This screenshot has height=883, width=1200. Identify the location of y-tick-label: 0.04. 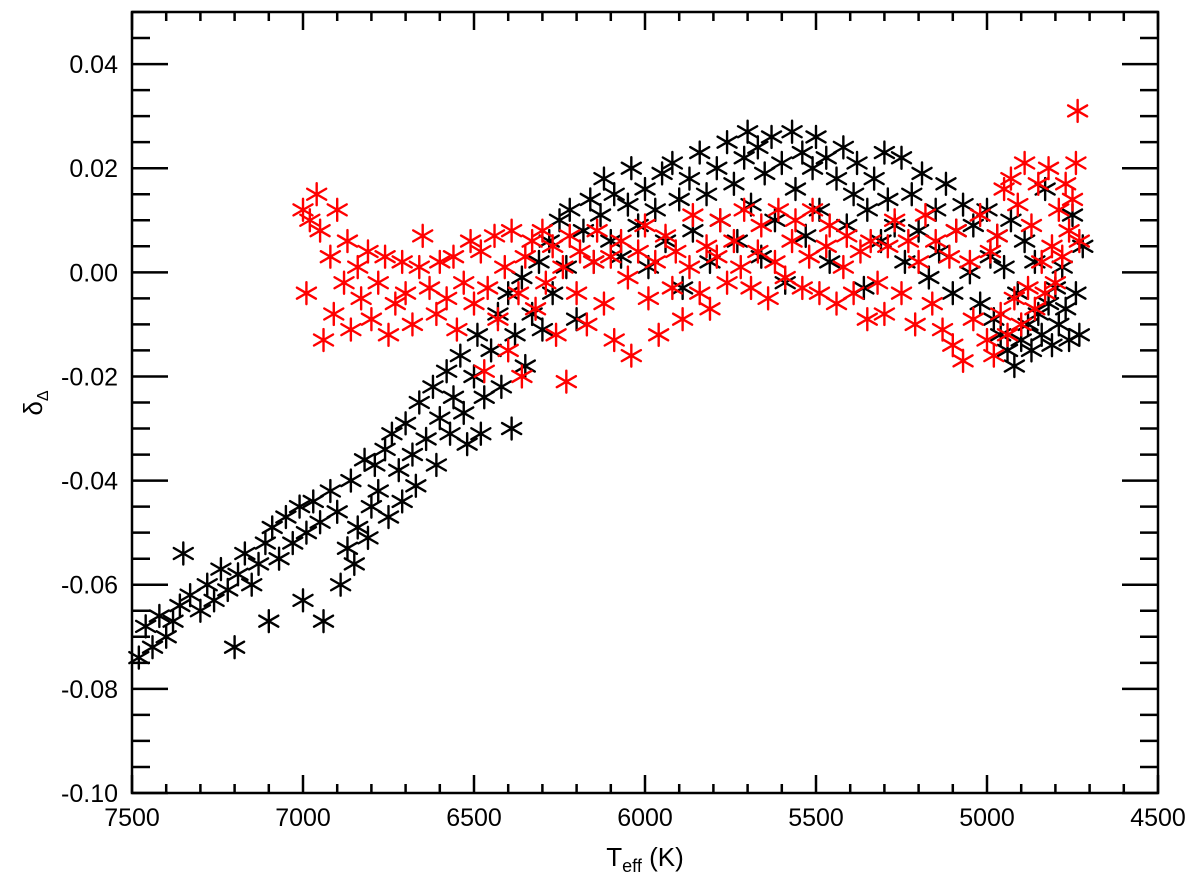
(93, 65).